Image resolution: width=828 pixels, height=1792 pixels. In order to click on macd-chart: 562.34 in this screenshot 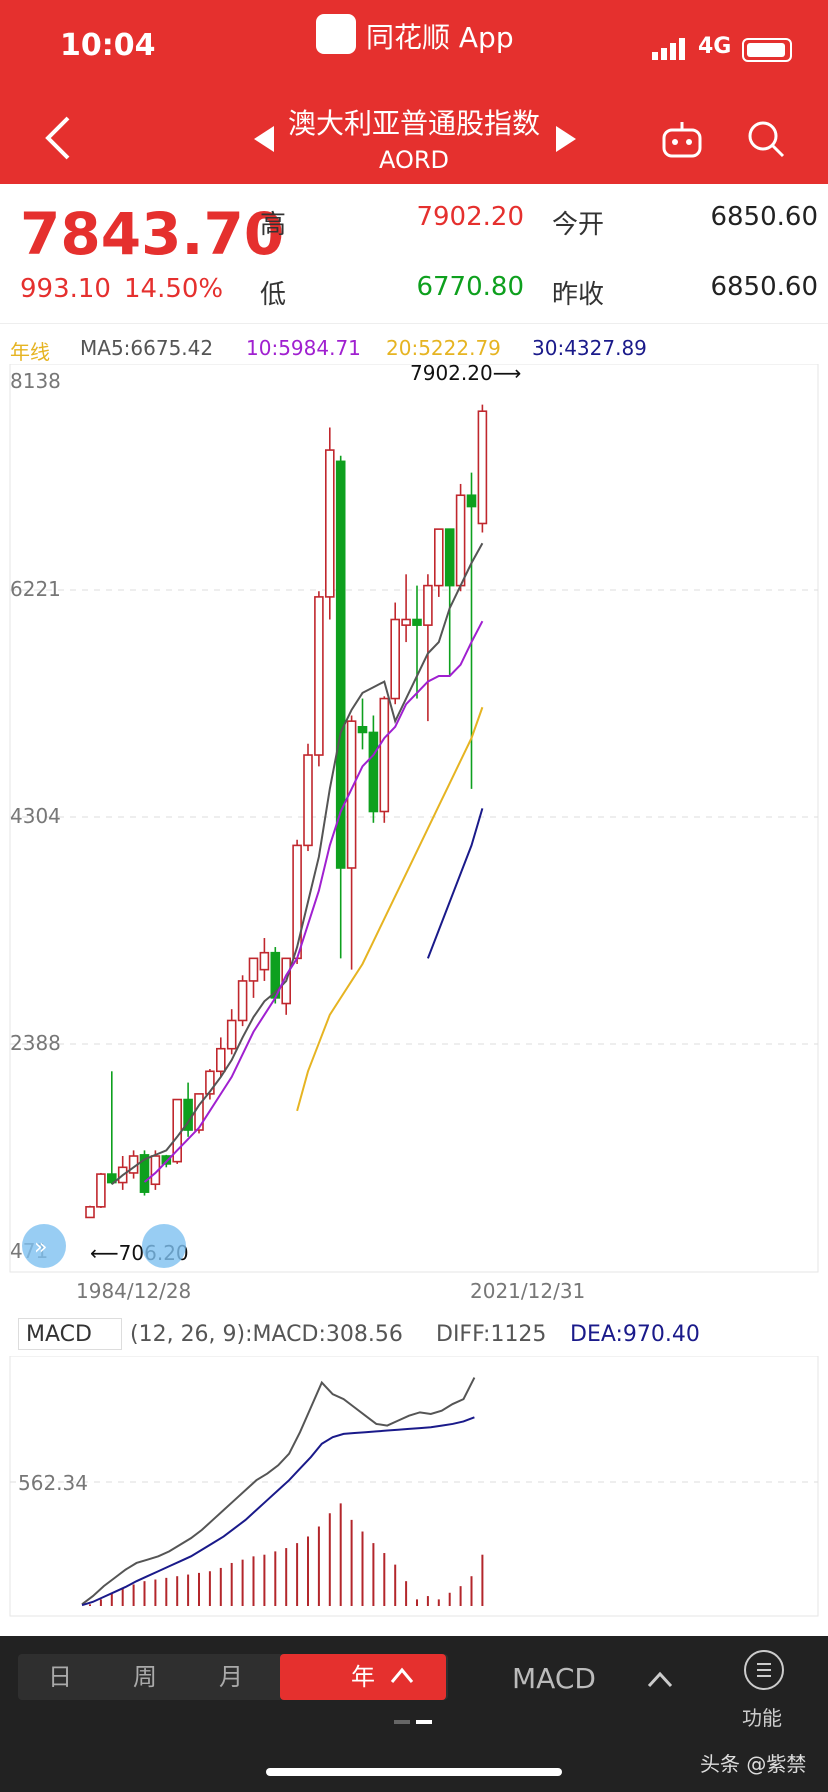, I will do `click(414, 1487)`.